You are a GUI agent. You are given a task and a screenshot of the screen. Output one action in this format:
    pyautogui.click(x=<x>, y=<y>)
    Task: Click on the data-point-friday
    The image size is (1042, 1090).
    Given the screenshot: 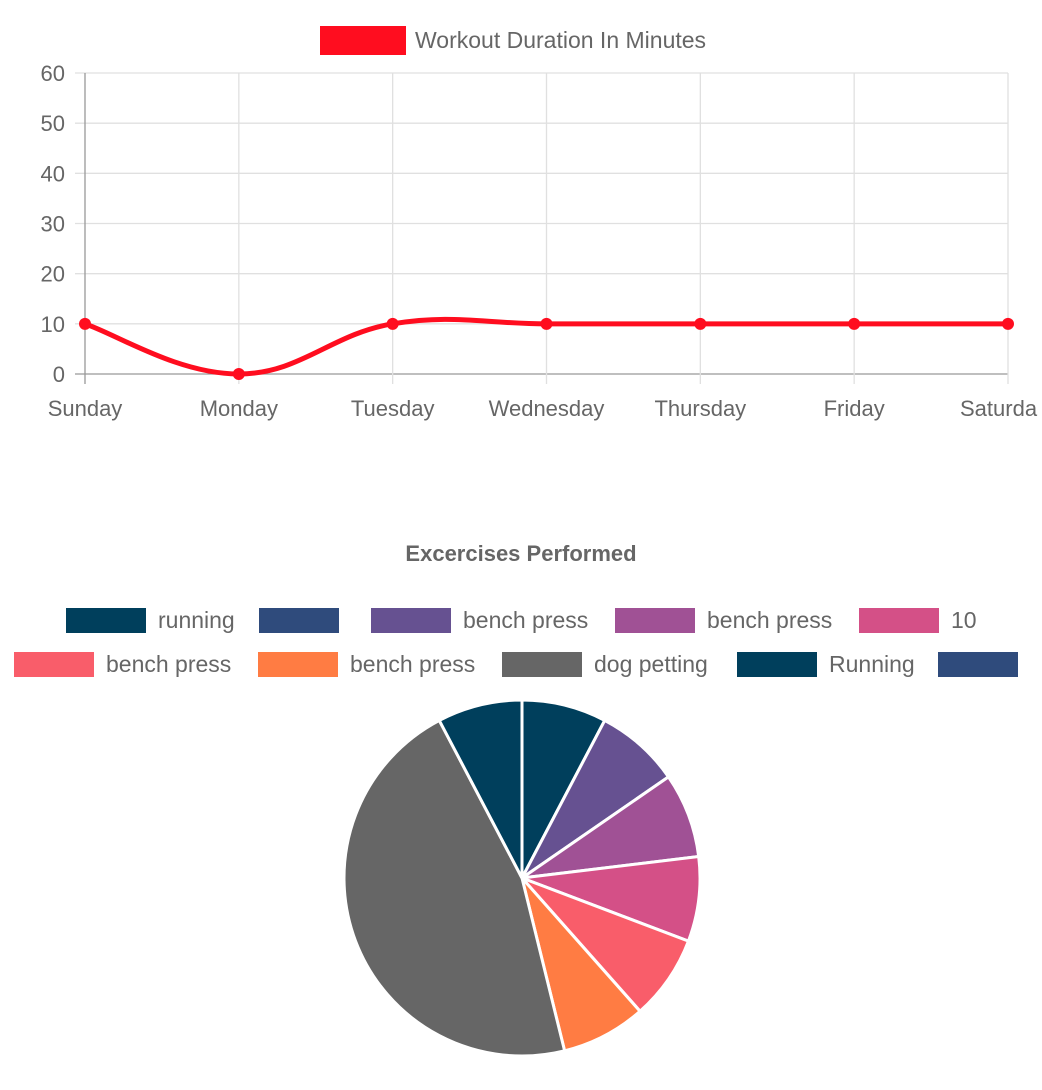 What is the action you would take?
    pyautogui.click(x=854, y=323)
    